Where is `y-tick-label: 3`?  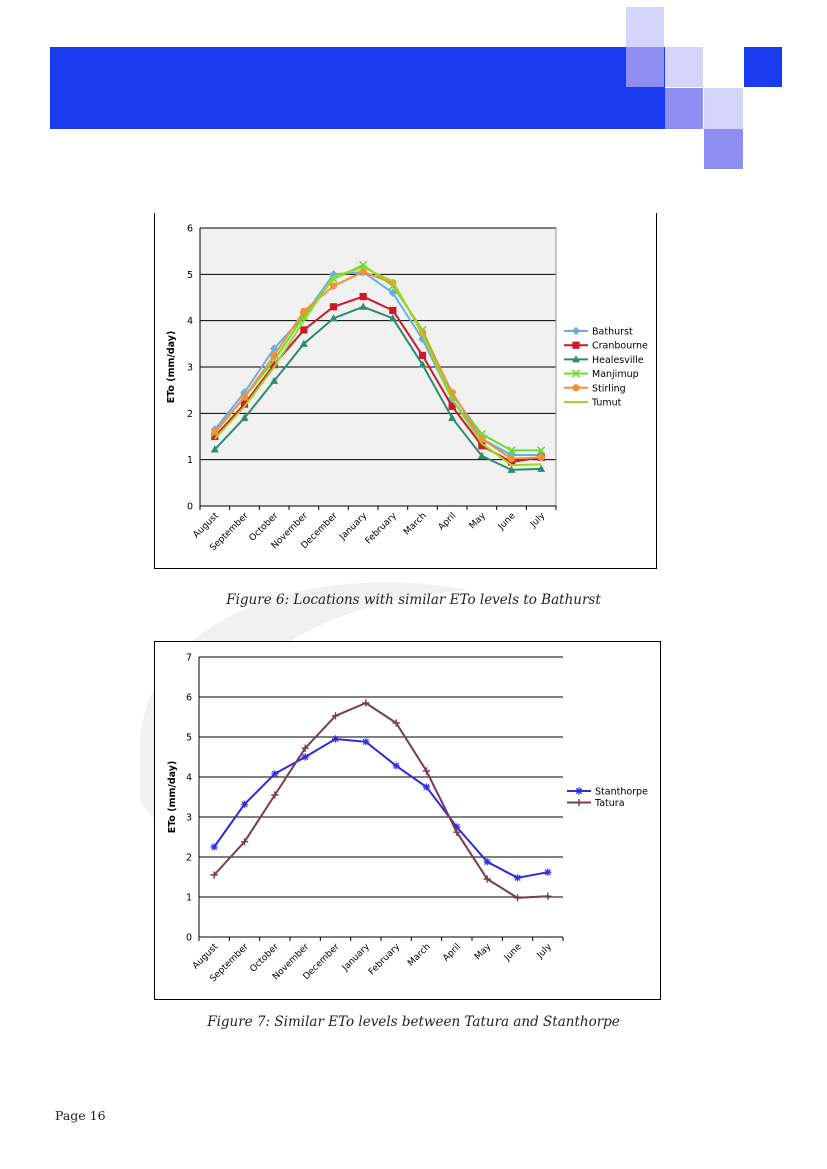 y-tick-label: 3 is located at coordinates (190, 368).